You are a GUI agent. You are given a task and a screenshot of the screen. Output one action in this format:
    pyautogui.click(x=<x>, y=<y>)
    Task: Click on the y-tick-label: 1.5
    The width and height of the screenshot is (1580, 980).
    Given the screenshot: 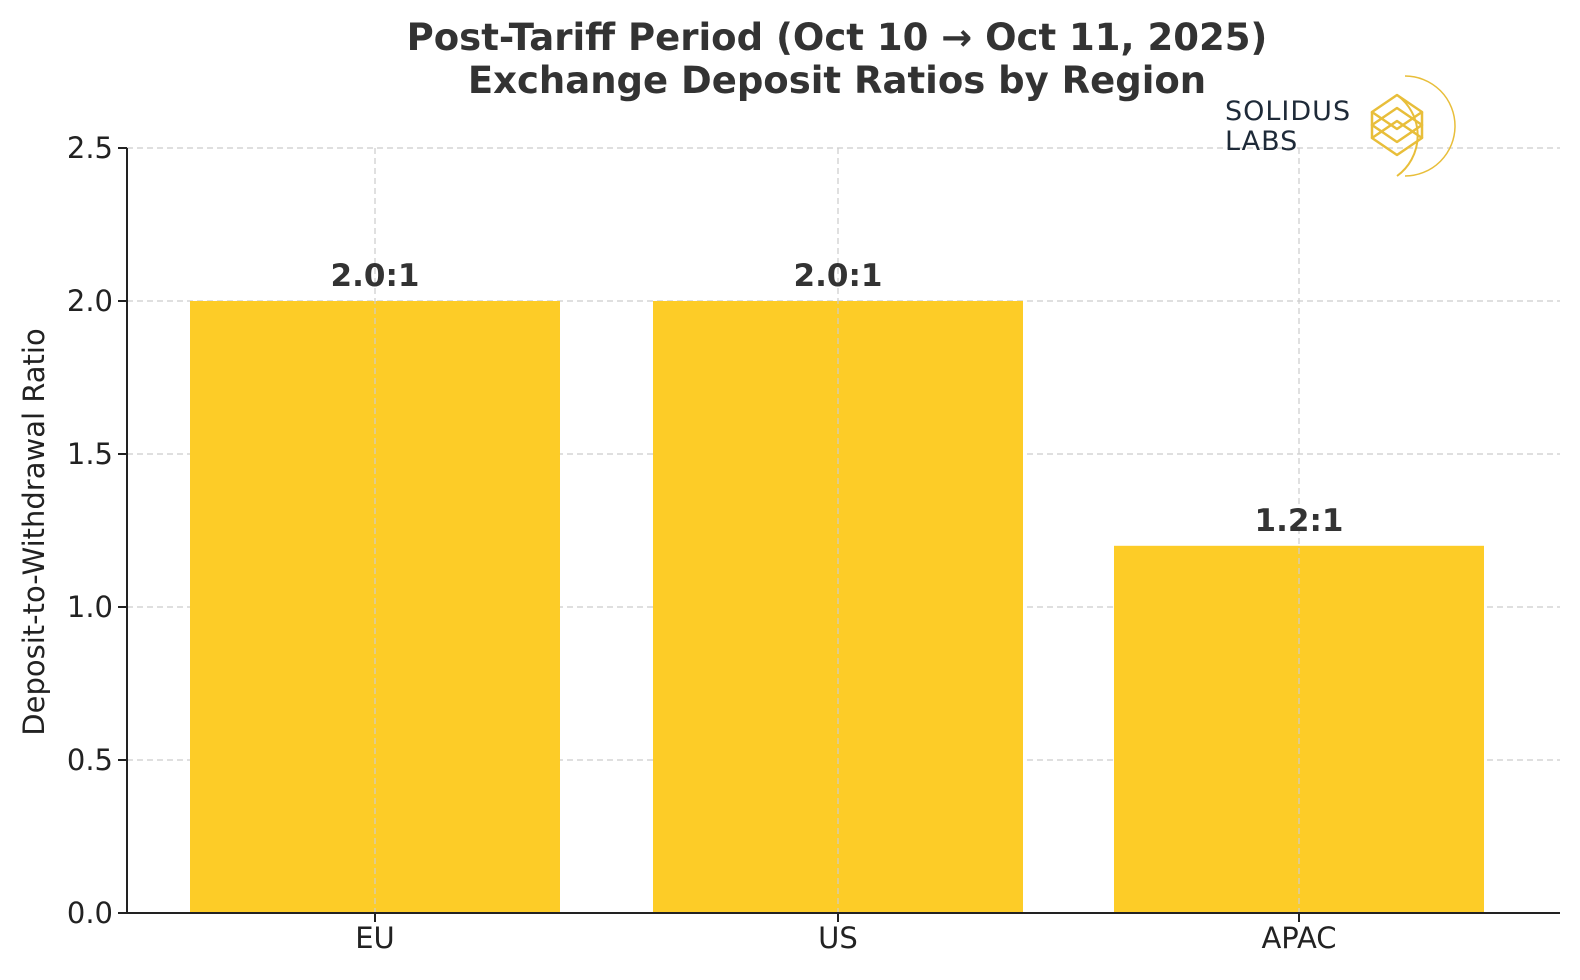 What is the action you would take?
    pyautogui.click(x=90, y=454)
    